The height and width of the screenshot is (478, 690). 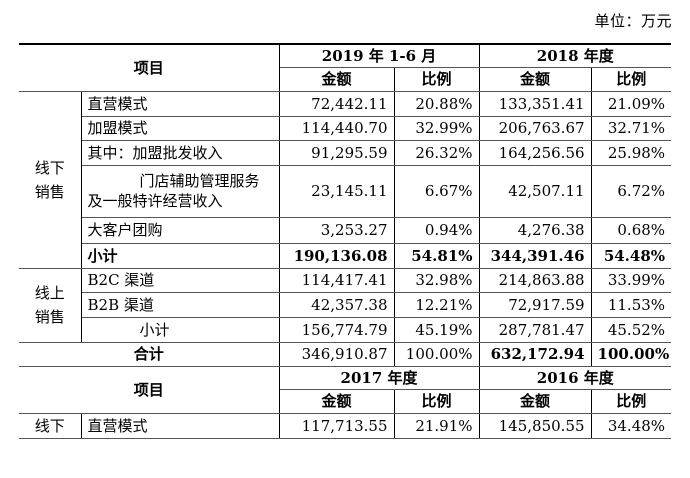 What do you see at coordinates (535, 191) in the screenshot?
I see `amount-cell: 42,507.11` at bounding box center [535, 191].